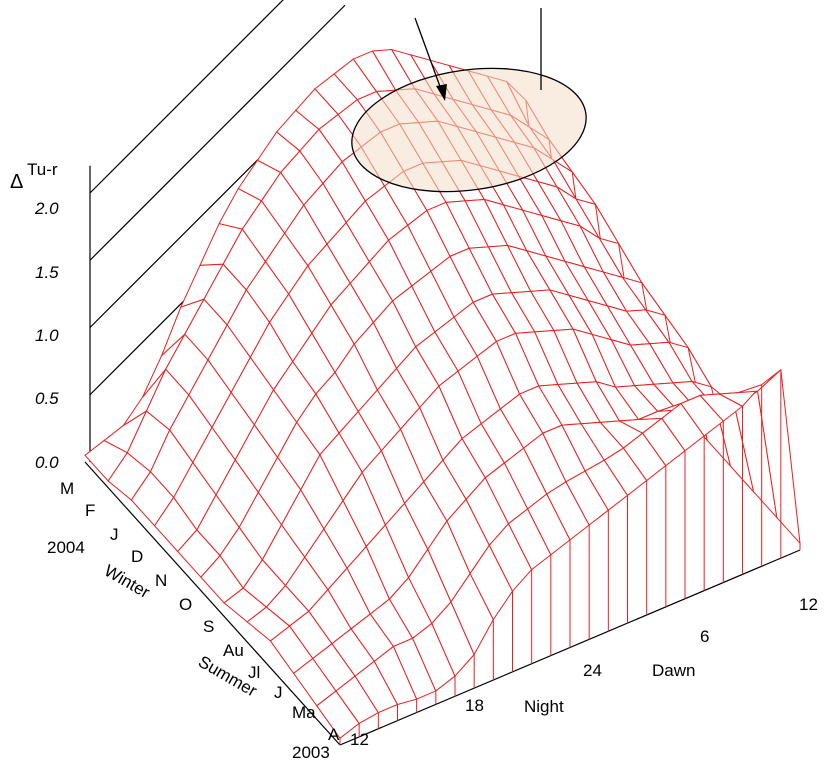 The width and height of the screenshot is (826, 767). Describe the element at coordinates (47, 462) in the screenshot. I see `z-tick: 0.0` at that location.